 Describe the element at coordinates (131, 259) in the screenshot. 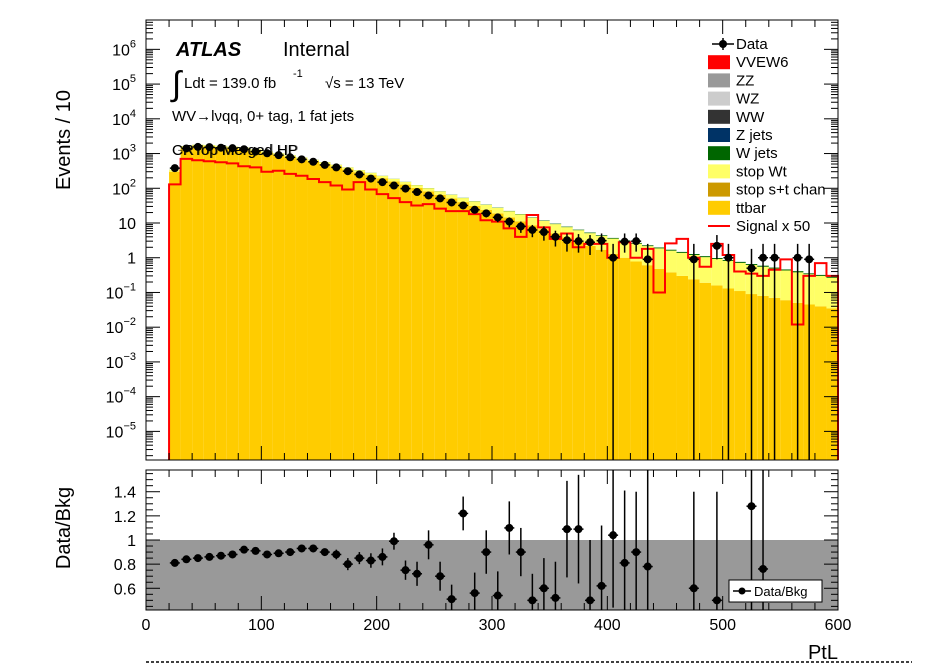

I see `y-tick-label: 1` at that location.